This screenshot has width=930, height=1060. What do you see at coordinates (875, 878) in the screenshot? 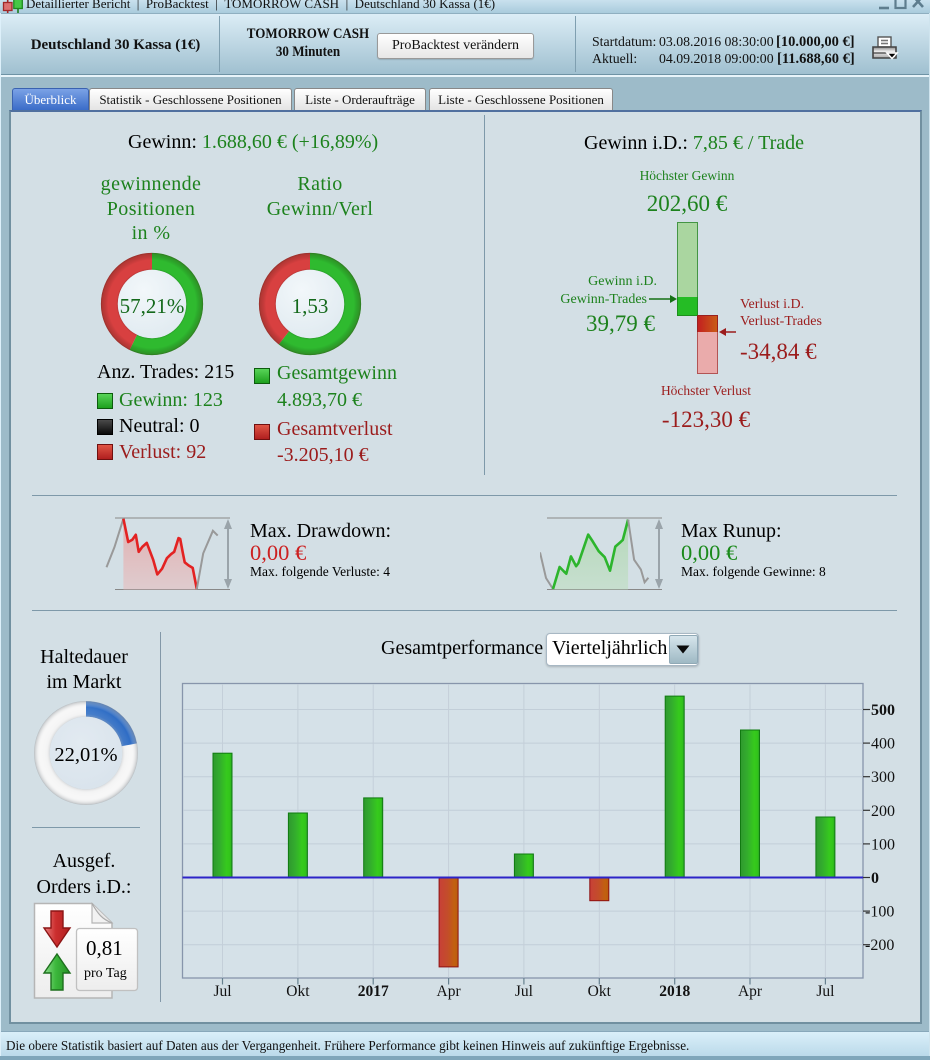
I see `svg-text: 0` at bounding box center [875, 878].